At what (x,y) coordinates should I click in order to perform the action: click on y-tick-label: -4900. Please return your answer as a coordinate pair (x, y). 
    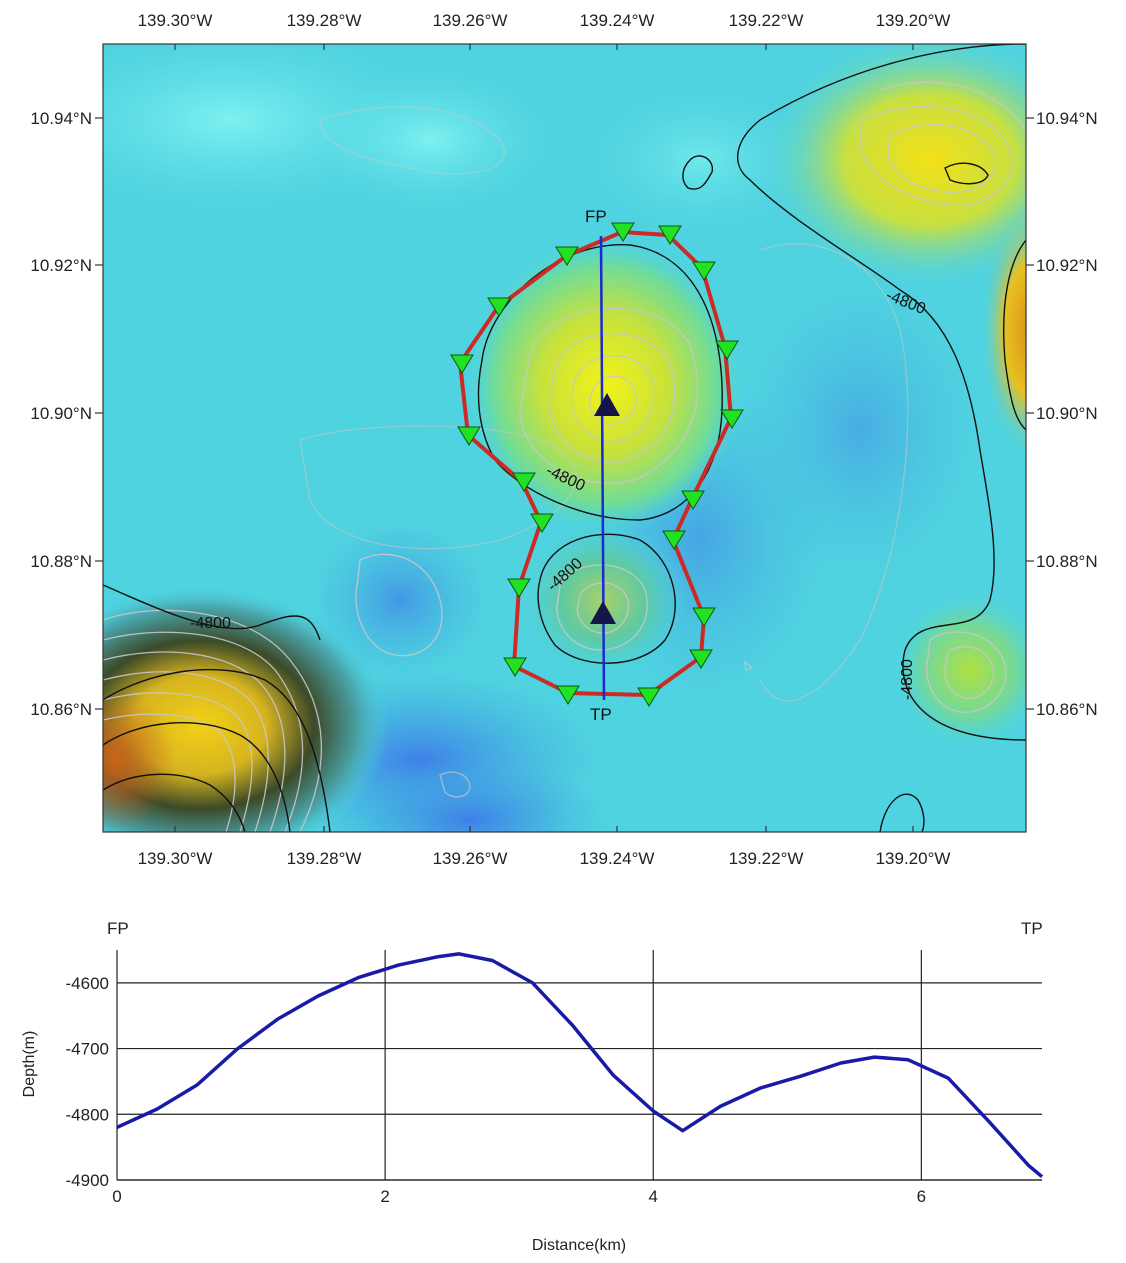
    Looking at the image, I should click on (87, 1180).